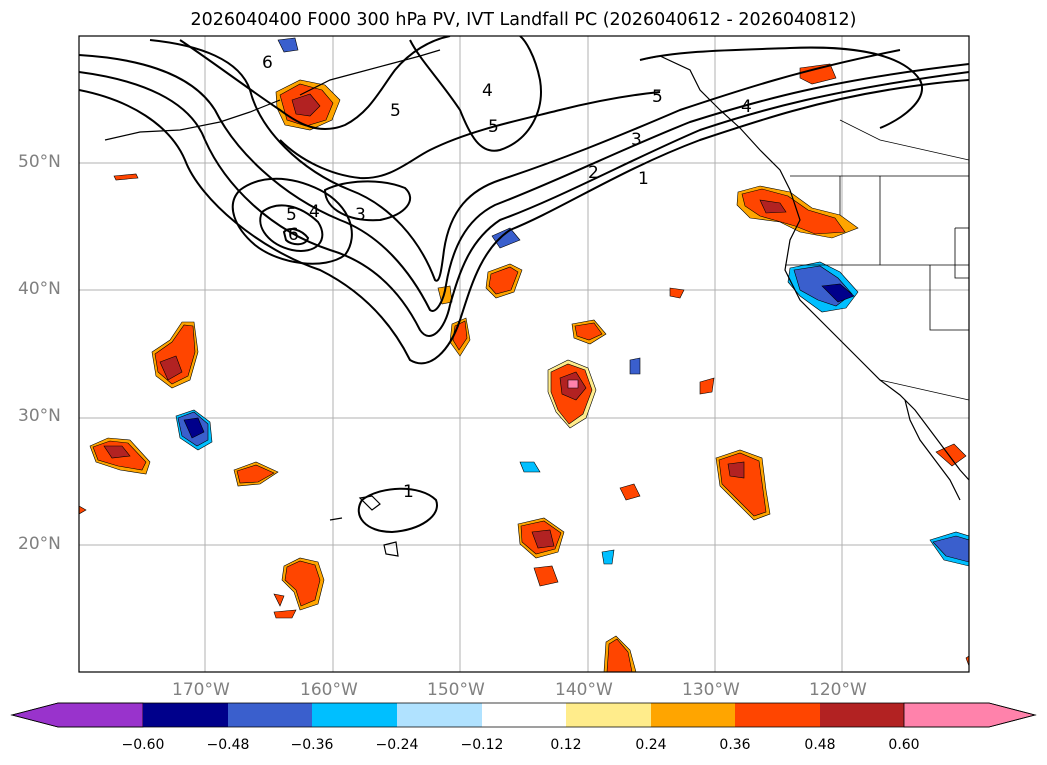 This screenshot has width=1047, height=765. What do you see at coordinates (820, 745) in the screenshot?
I see `colorbar-tick: 0.48` at bounding box center [820, 745].